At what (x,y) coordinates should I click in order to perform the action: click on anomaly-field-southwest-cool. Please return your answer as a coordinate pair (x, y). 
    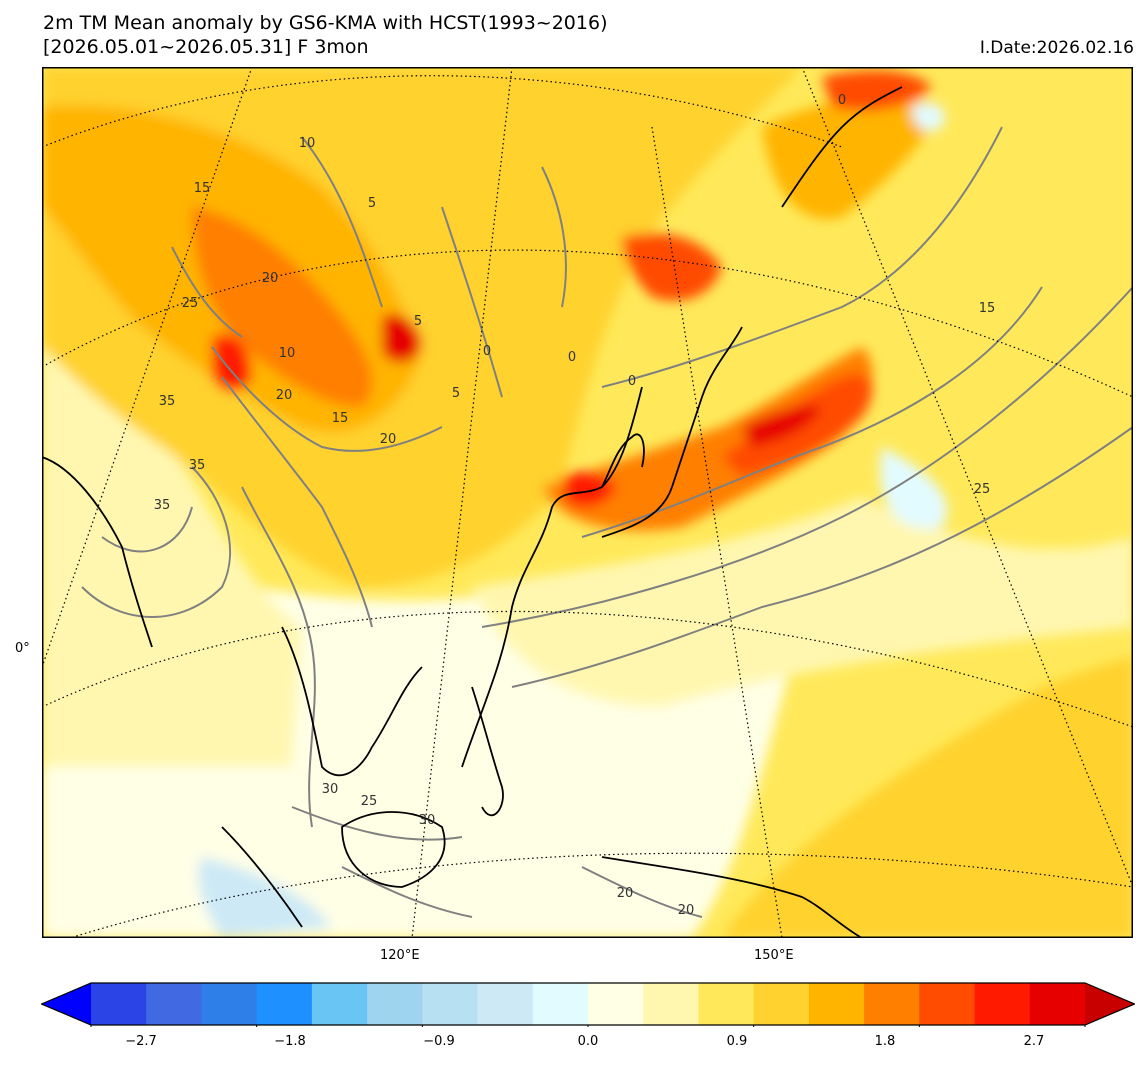
    Looking at the image, I should click on (265, 897).